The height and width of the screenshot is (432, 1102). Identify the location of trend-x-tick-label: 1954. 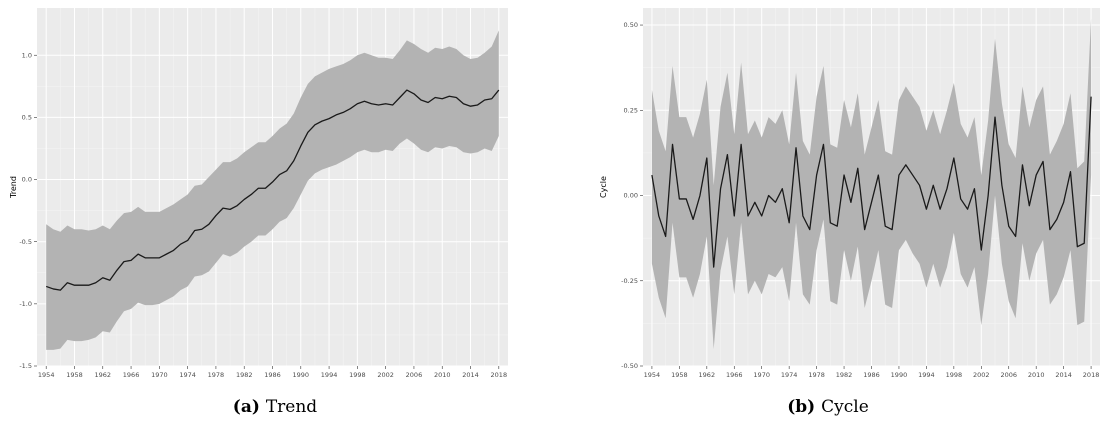
(46, 375).